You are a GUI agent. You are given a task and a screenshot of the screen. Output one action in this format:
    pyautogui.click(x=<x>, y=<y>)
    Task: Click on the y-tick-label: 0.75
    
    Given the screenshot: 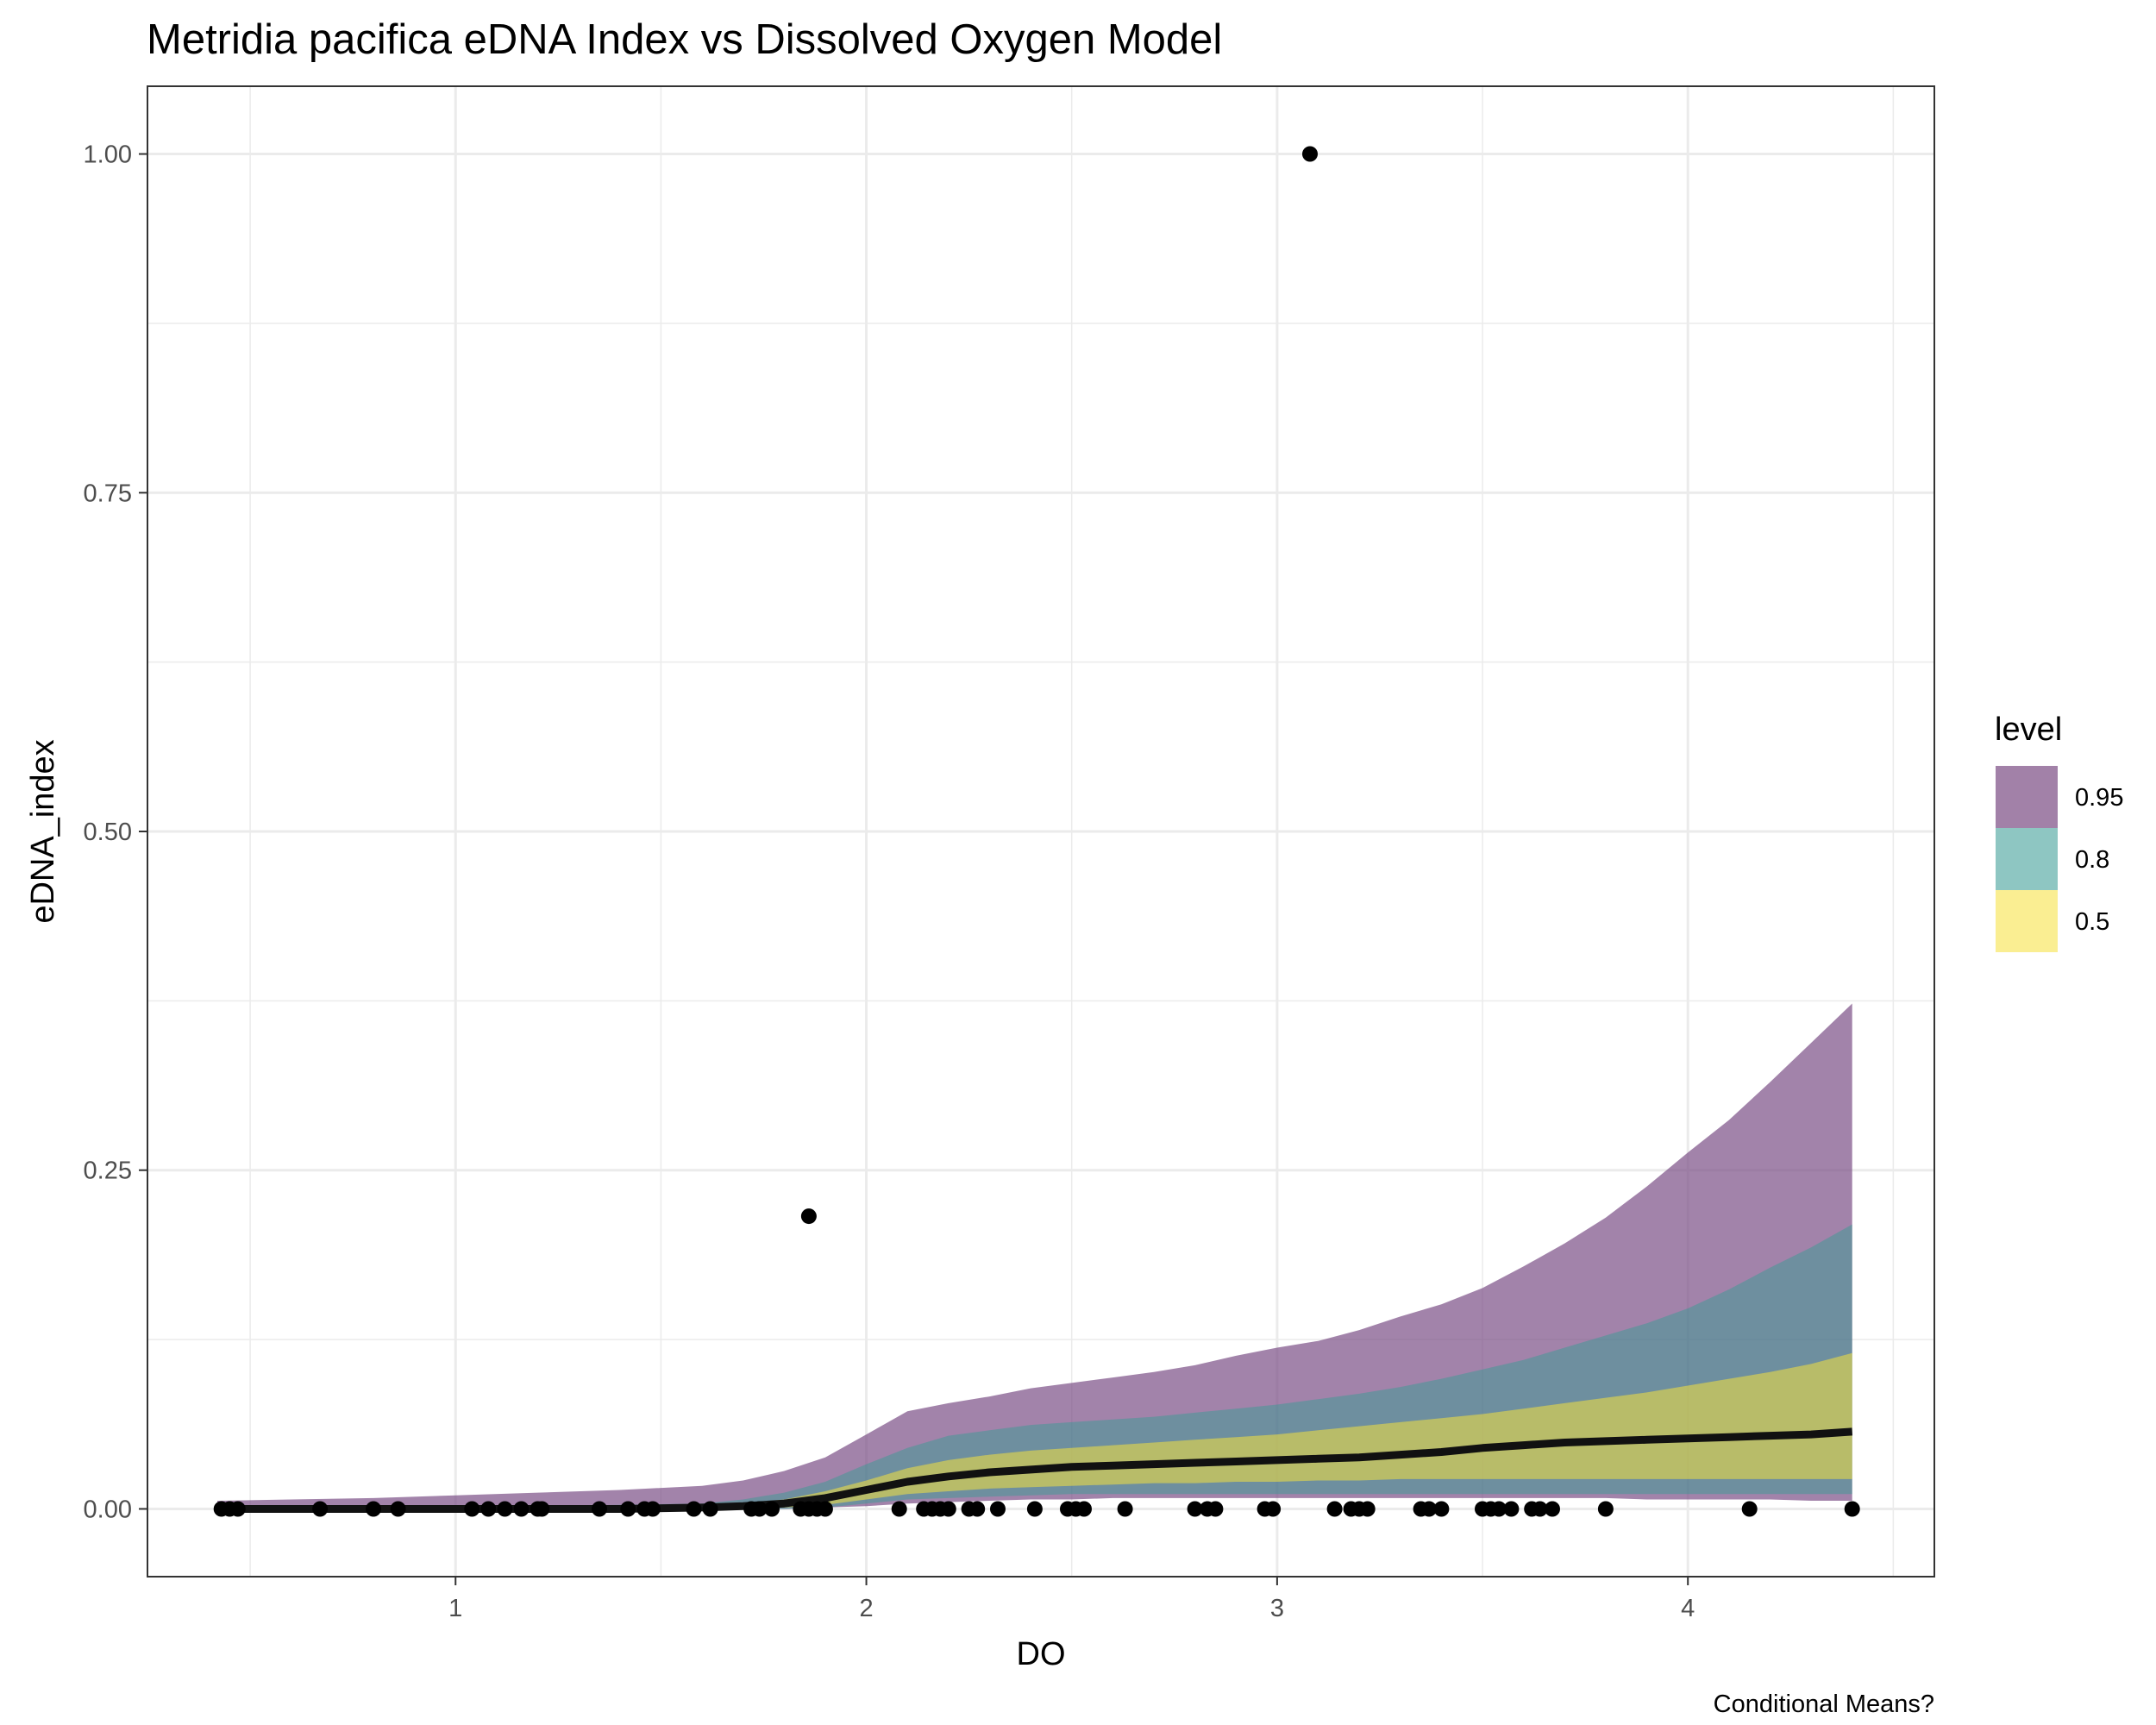 What is the action you would take?
    pyautogui.click(x=108, y=493)
    